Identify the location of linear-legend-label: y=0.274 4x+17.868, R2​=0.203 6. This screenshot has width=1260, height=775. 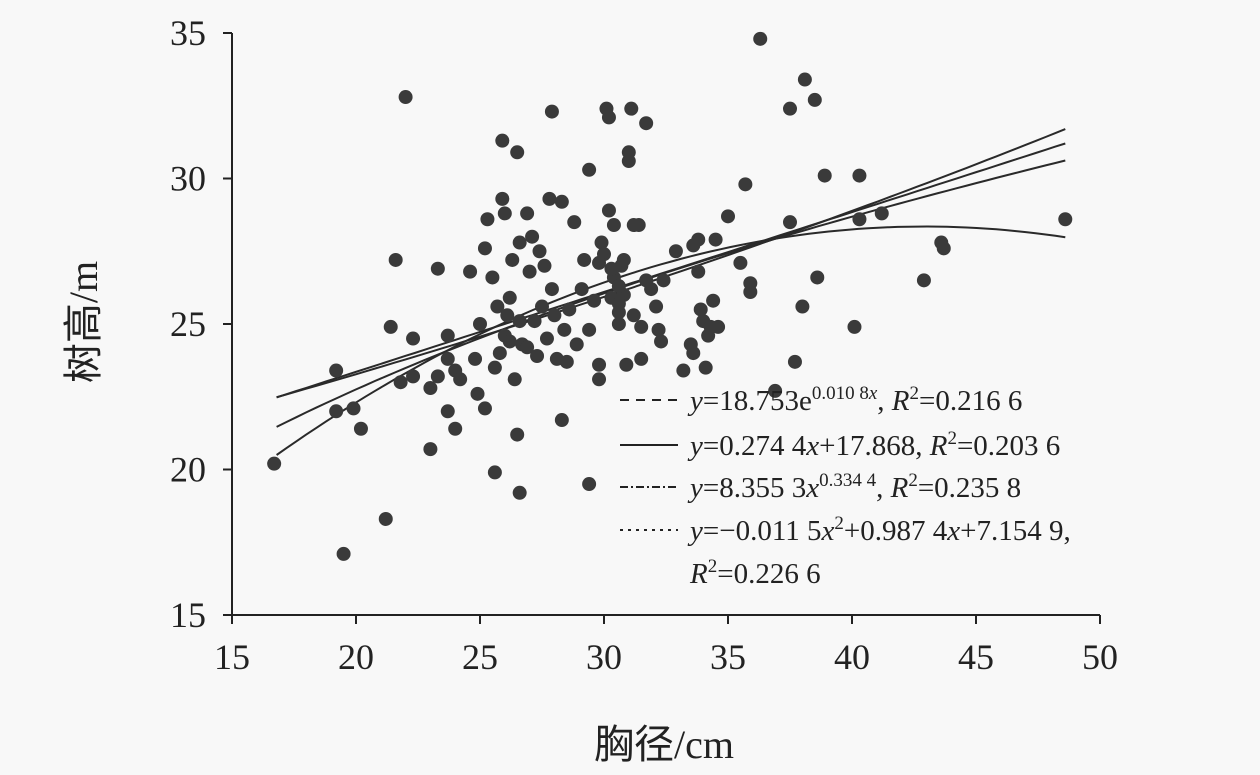
(873, 445).